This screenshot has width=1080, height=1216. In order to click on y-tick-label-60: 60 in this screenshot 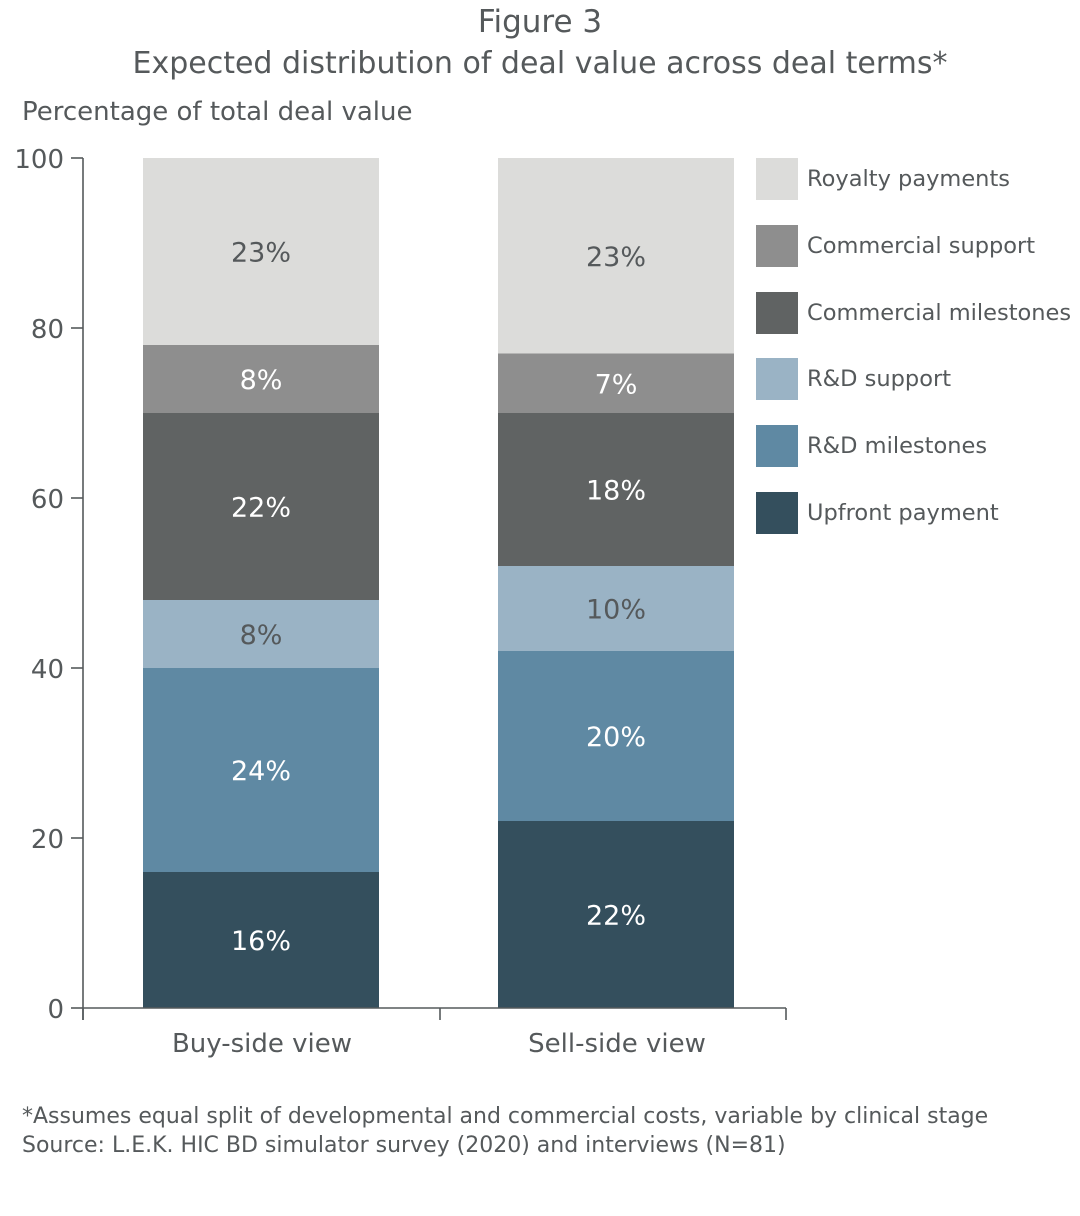, I will do `click(47, 500)`.